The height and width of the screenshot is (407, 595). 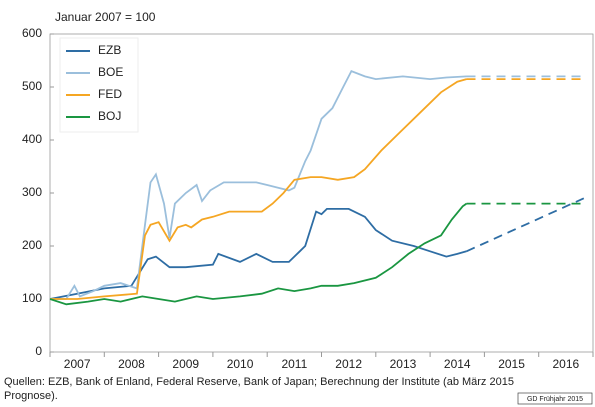 I want to click on credit: GD Frühjahr 2015, so click(x=555, y=399).